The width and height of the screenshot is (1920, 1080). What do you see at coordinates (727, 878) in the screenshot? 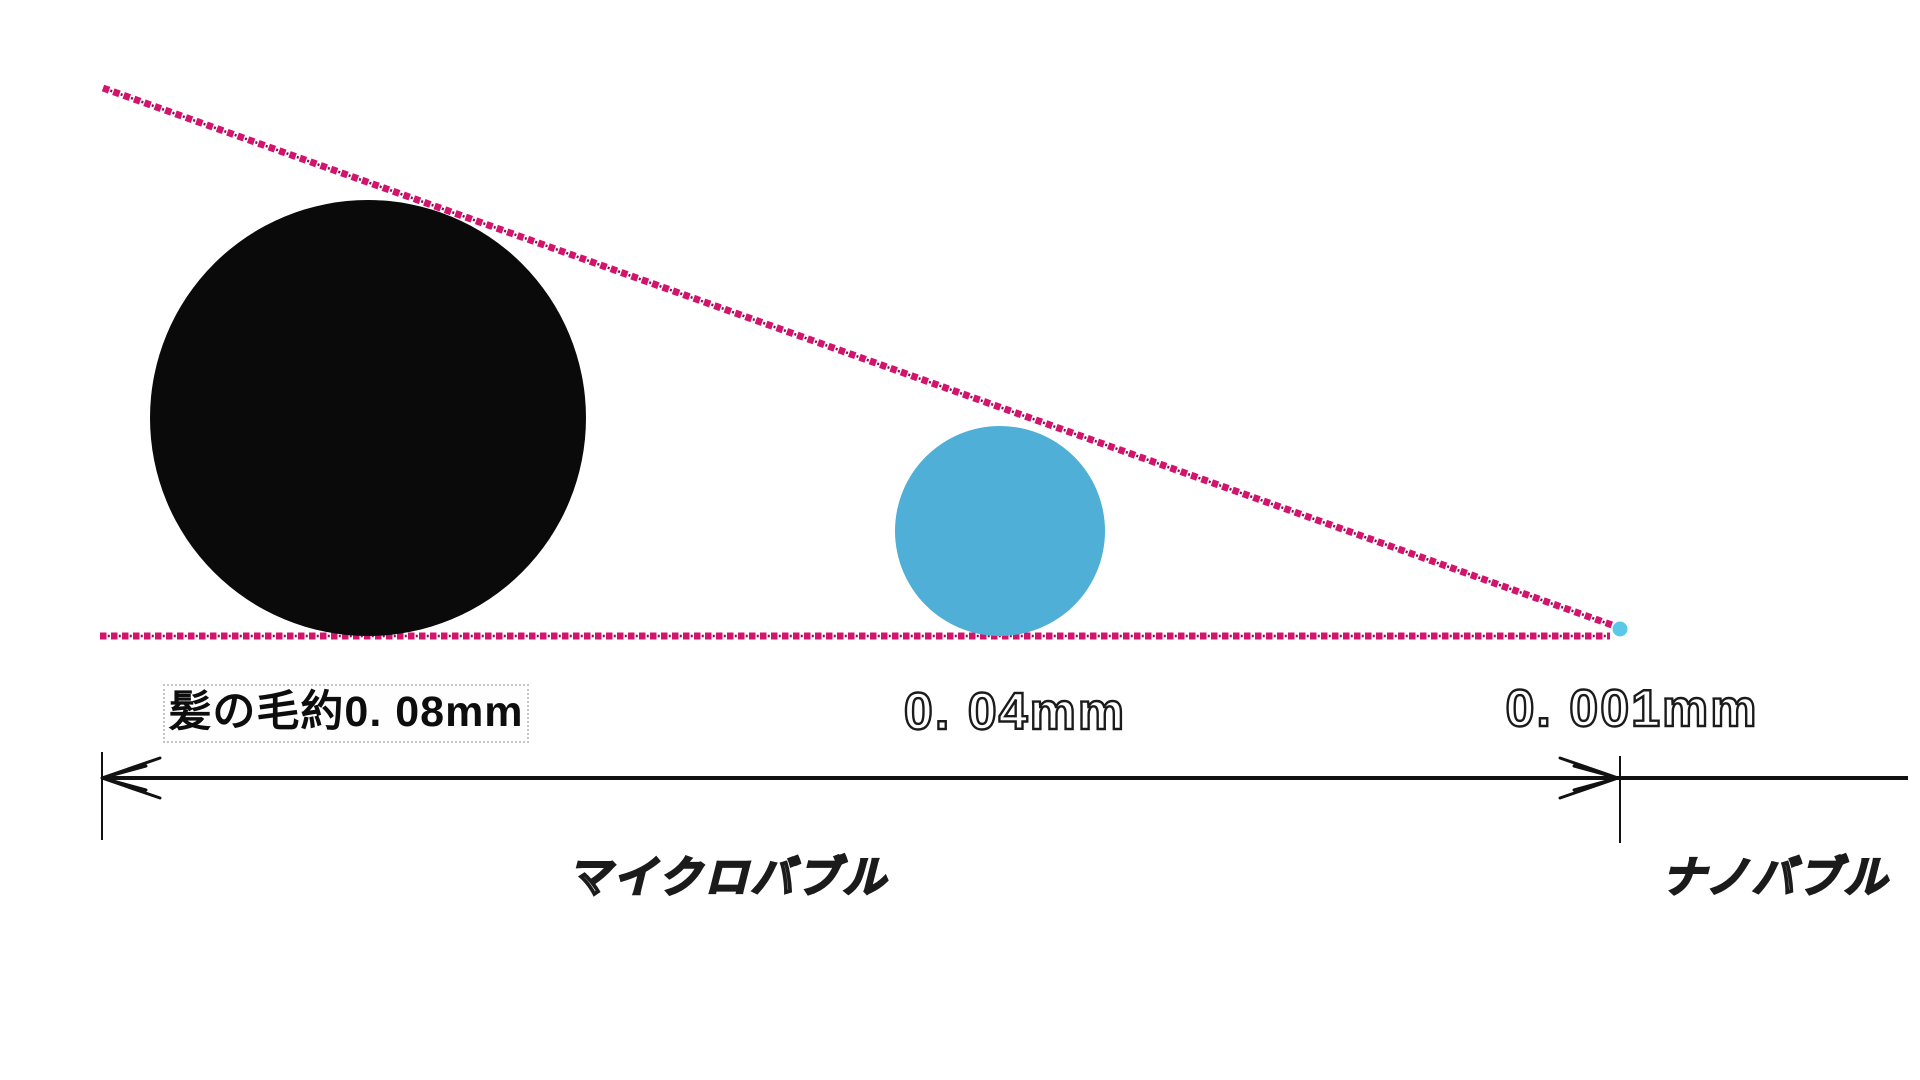
I see `microbubble-region-label: マイクロバブル` at bounding box center [727, 878].